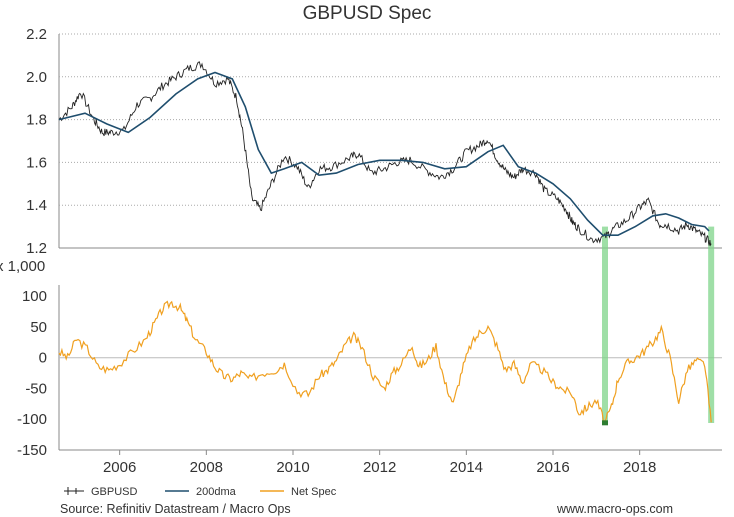  Describe the element at coordinates (43, 358) in the screenshot. I see `bottom-y-tick-label: 0` at that location.